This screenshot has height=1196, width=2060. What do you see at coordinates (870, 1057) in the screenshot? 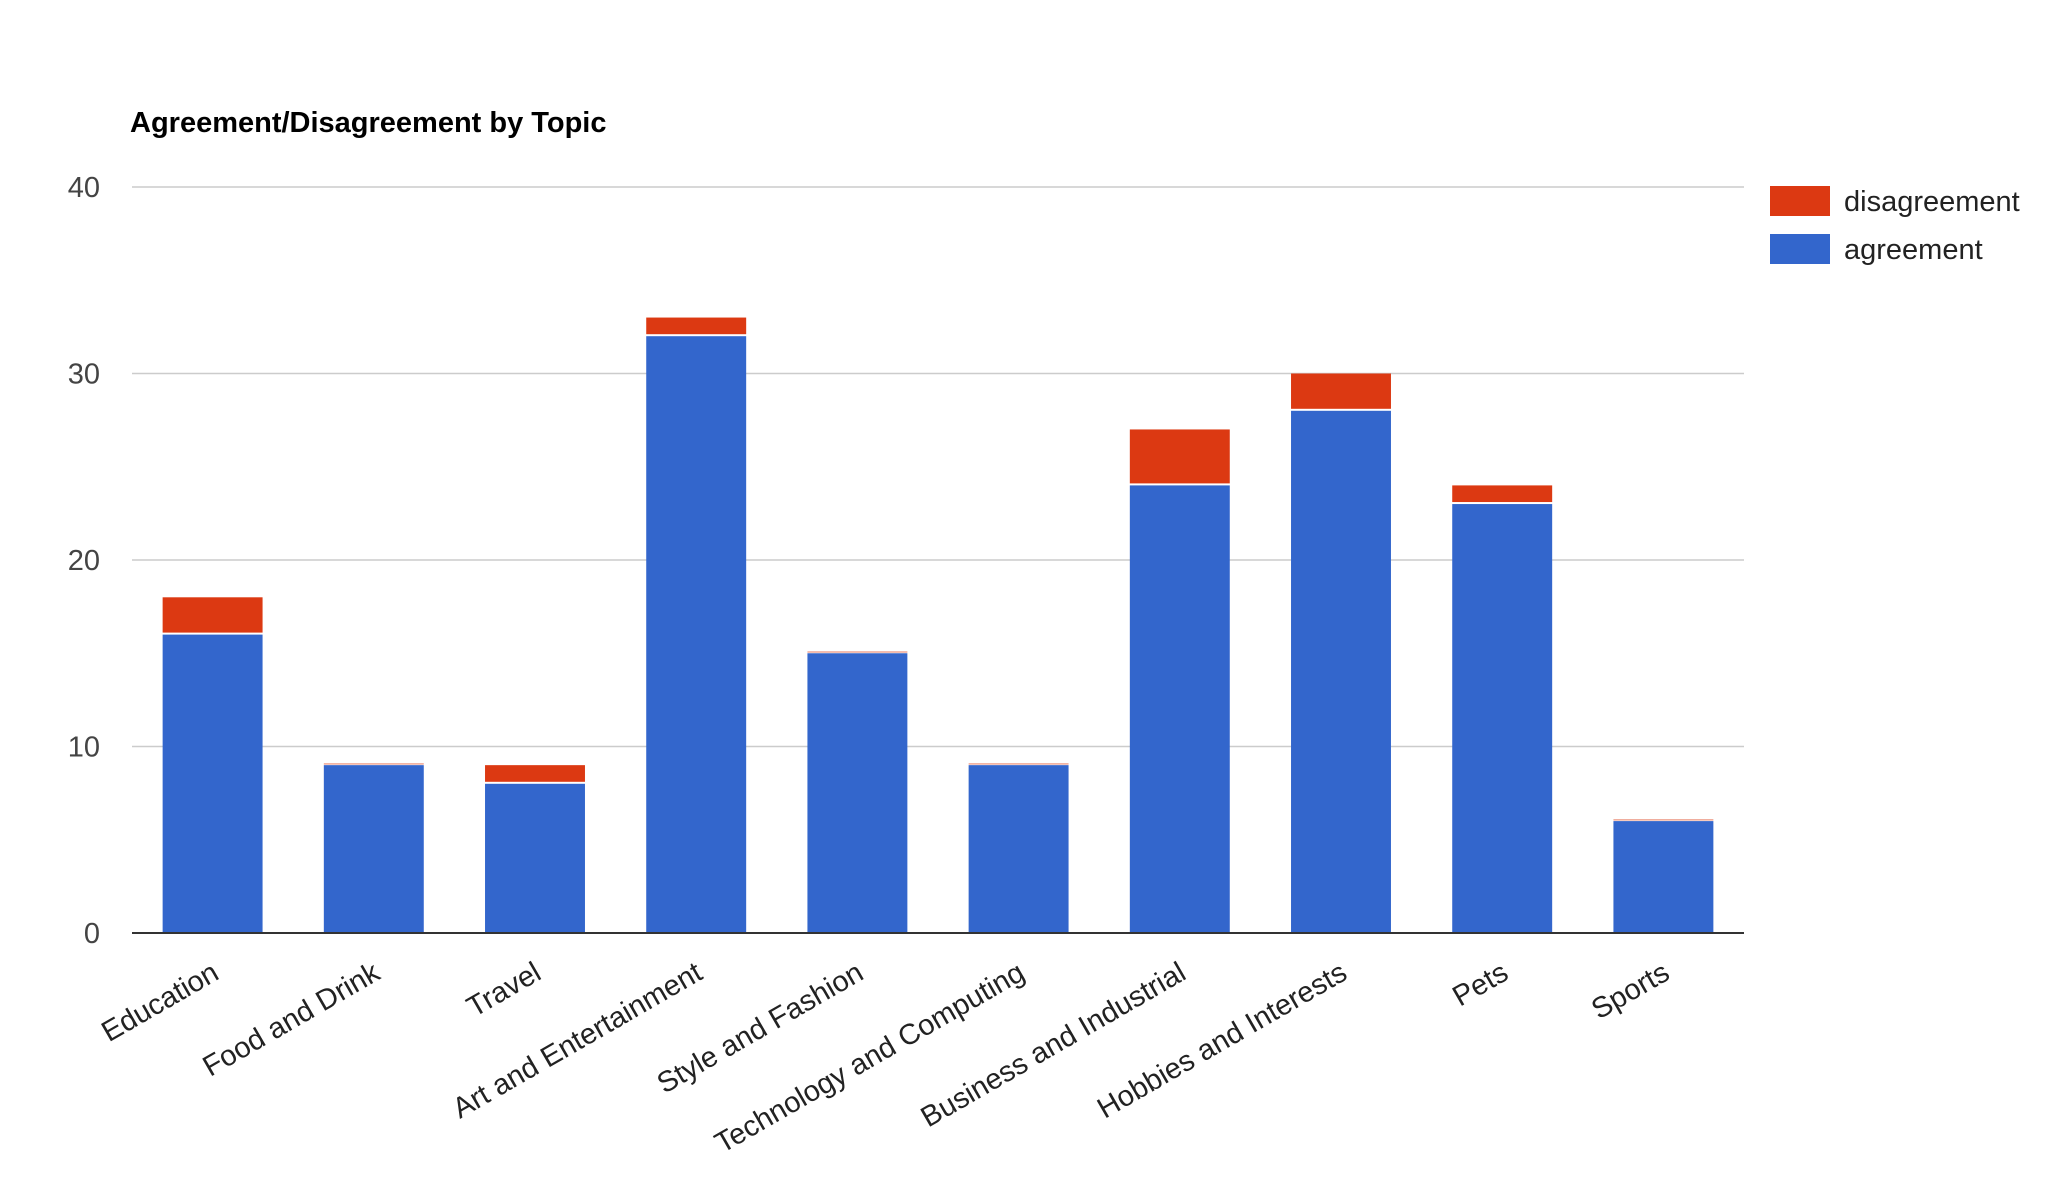
I see `x-tick-label: Technology and Computing` at bounding box center [870, 1057].